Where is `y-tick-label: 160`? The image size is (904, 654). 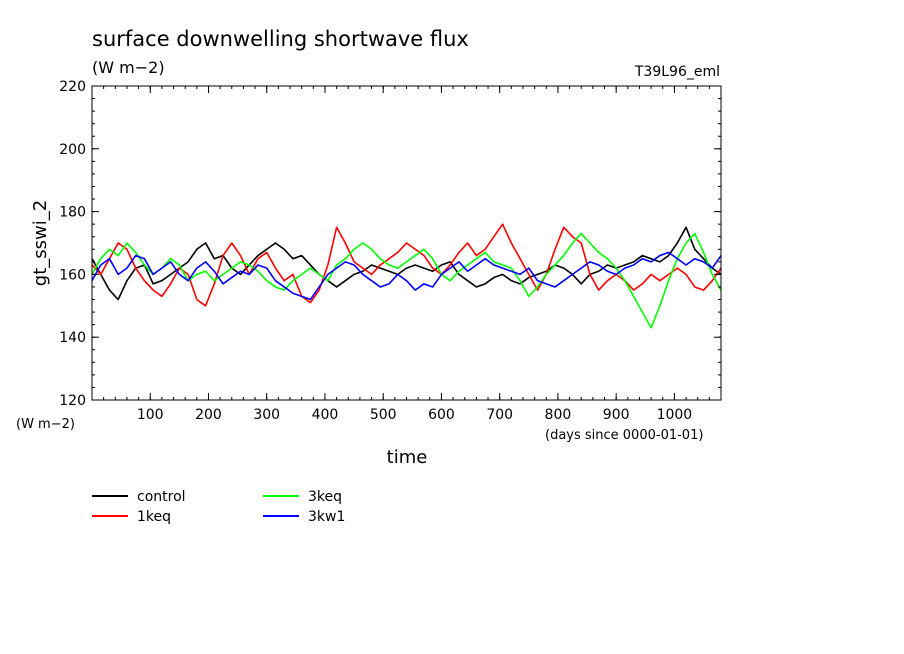 y-tick-label: 160 is located at coordinates (72, 275).